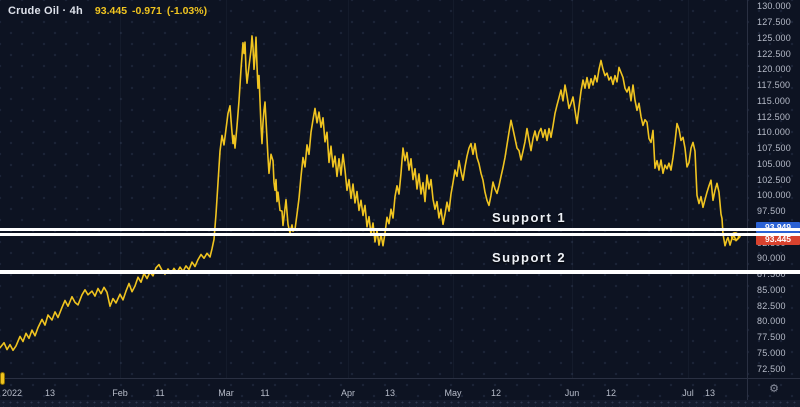 The width and height of the screenshot is (800, 407). Describe the element at coordinates (529, 217) in the screenshot. I see `support1-label: Support 1` at that location.